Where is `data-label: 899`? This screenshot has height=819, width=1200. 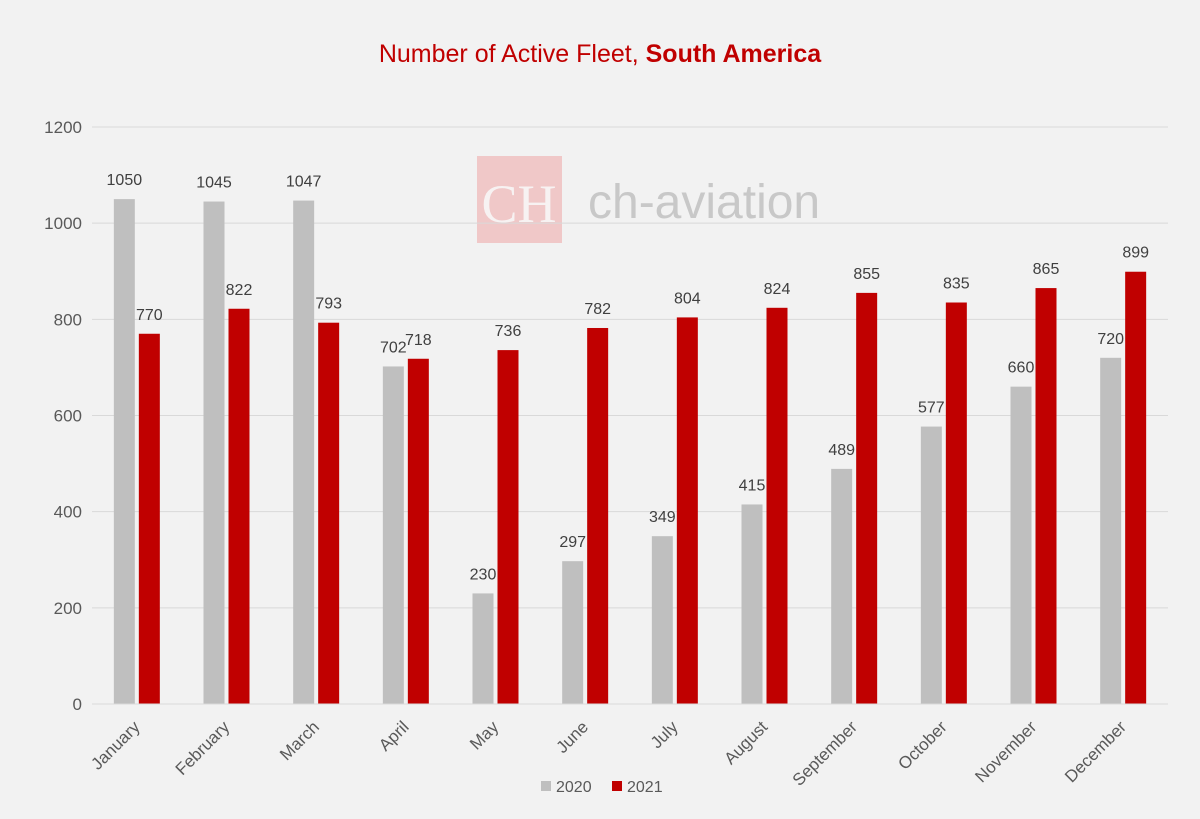
data-label: 899 is located at coordinates (1135, 253).